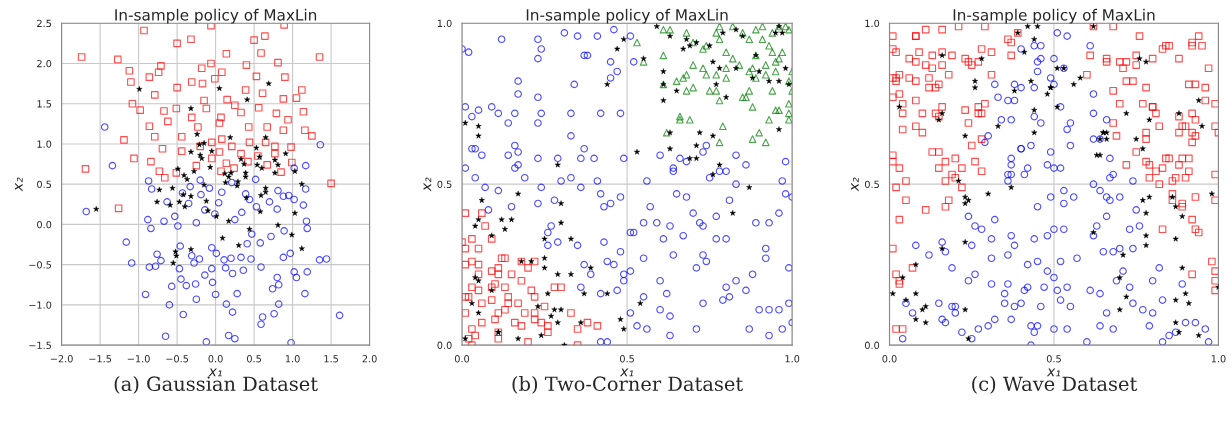 The width and height of the screenshot is (1232, 438). What do you see at coordinates (177, 359) in the screenshot?
I see `x-tick-label: −0.5` at bounding box center [177, 359].